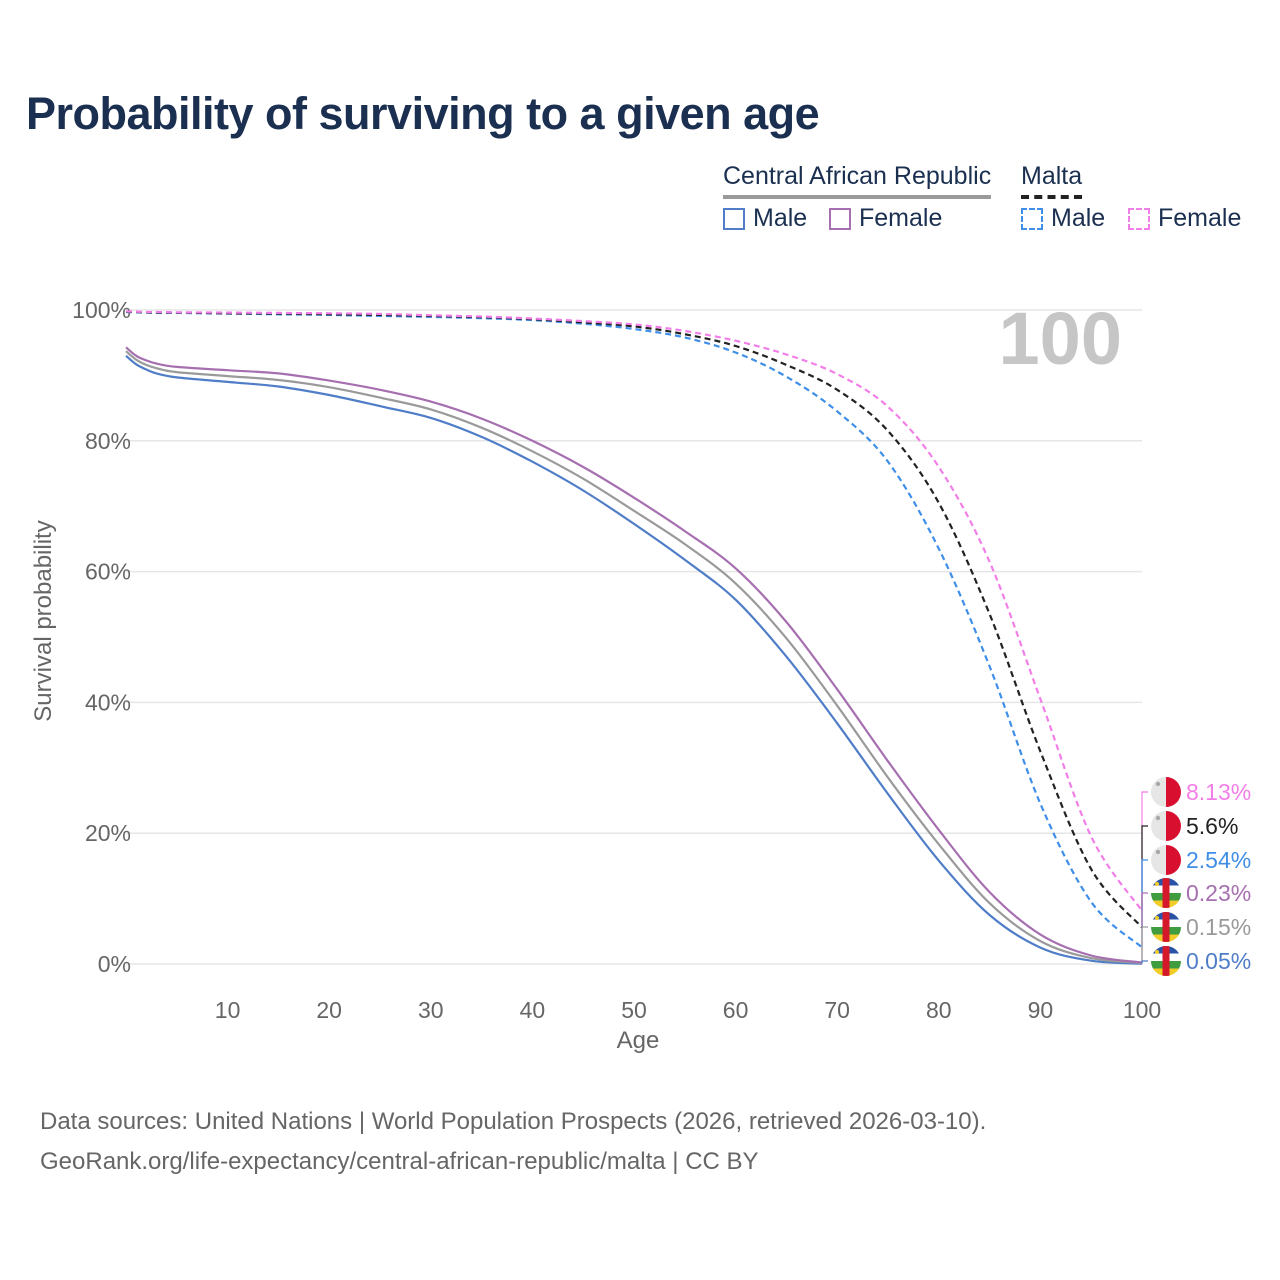 The height and width of the screenshot is (1280, 1280). Describe the element at coordinates (634, 1010) in the screenshot. I see `x-tick-label: 50` at that location.